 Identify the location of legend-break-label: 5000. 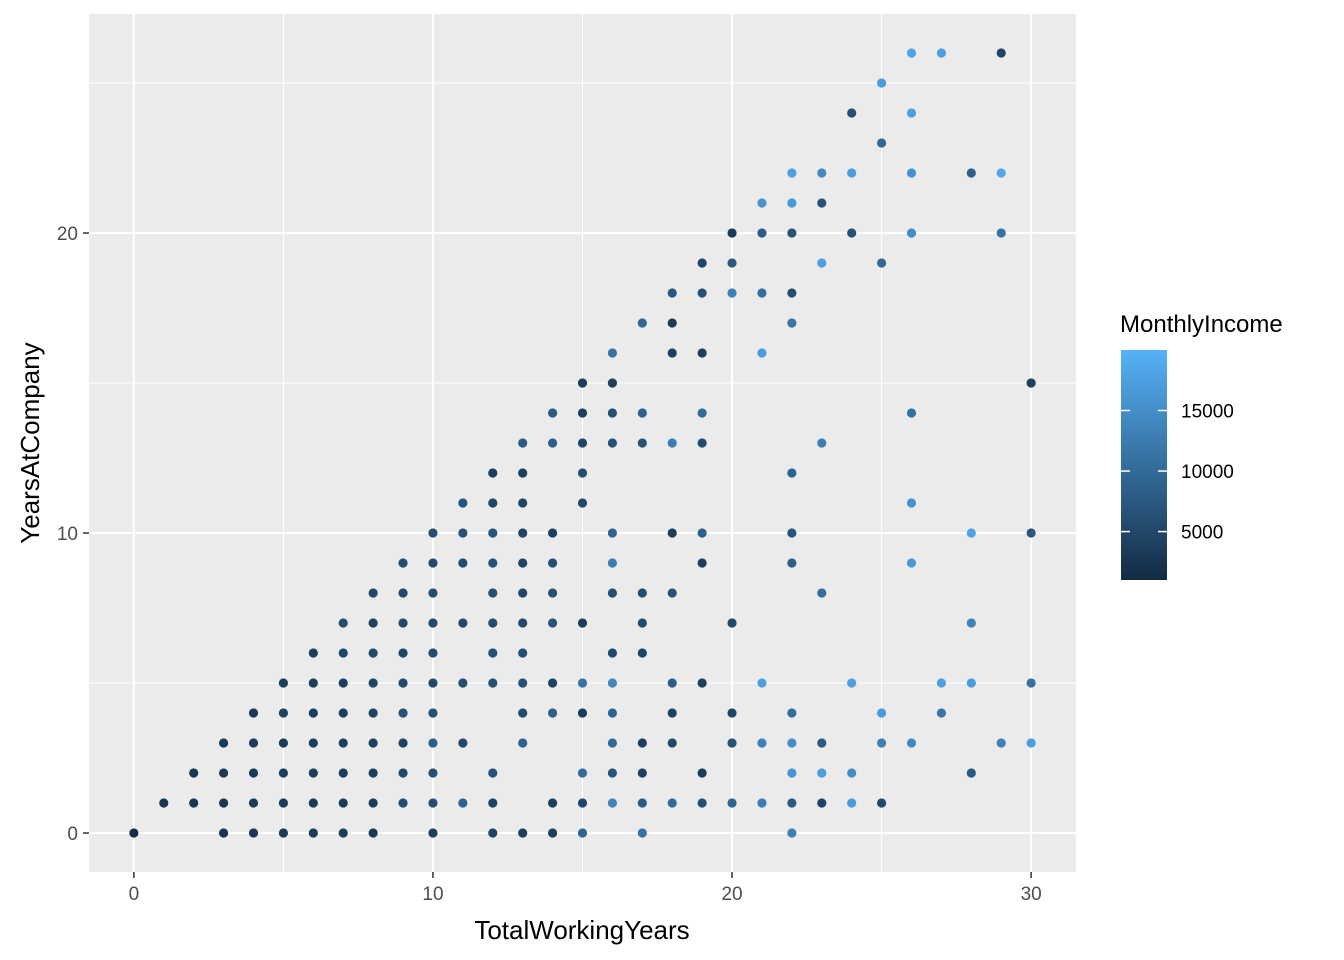
(1202, 533).